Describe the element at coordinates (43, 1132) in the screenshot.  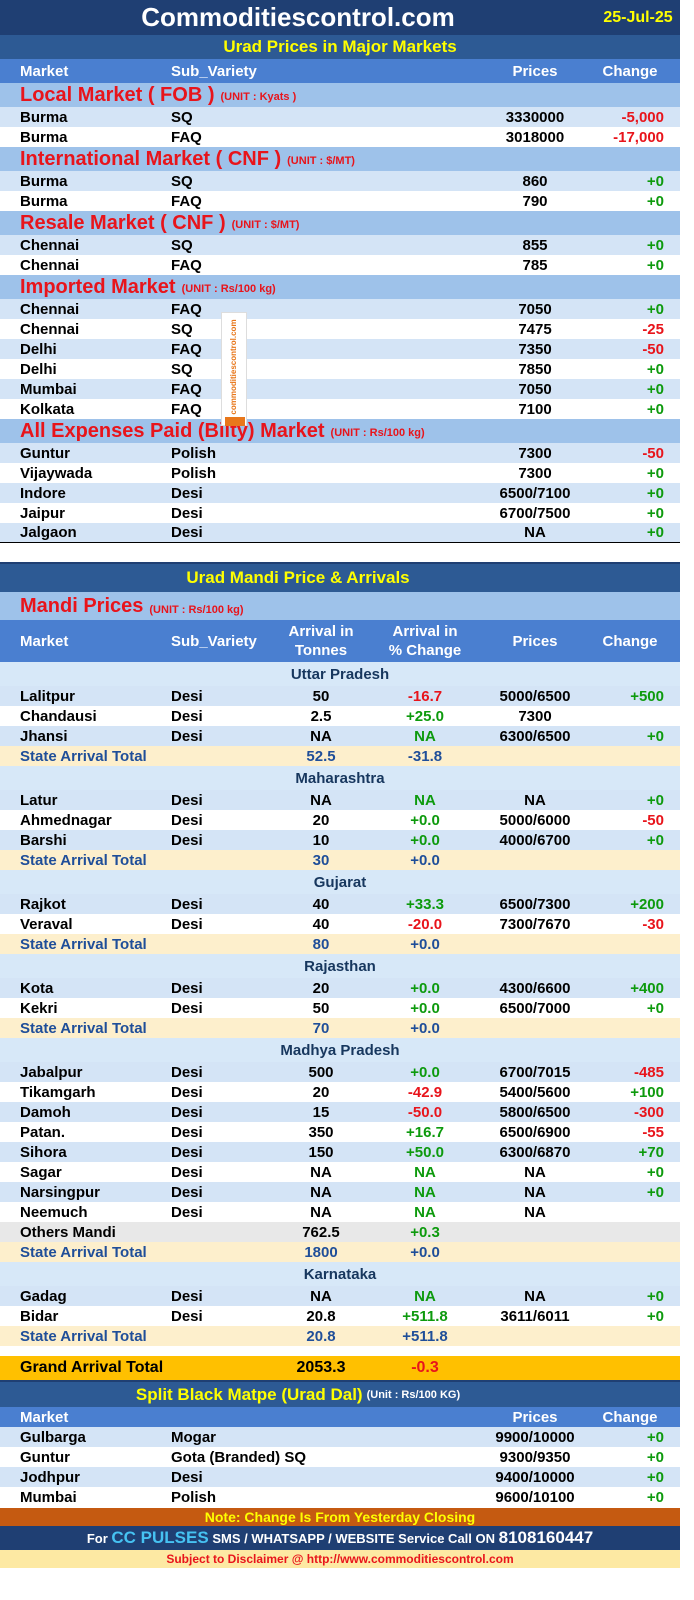
I see `market-name: Patan.` at that location.